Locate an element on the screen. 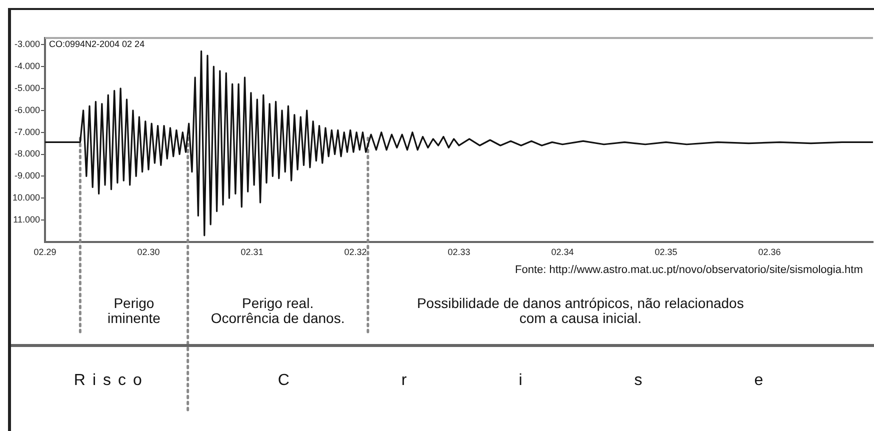  y-tick-label: -5.000 is located at coordinates (27, 87).